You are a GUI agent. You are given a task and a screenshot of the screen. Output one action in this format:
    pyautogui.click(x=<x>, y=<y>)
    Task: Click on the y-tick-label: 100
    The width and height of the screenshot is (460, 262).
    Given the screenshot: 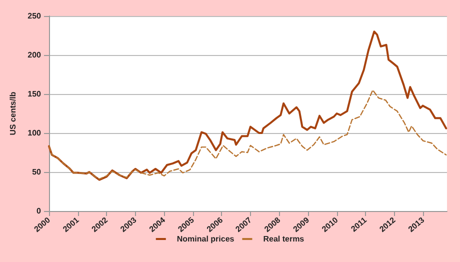 What is the action you would take?
    pyautogui.click(x=35, y=133)
    